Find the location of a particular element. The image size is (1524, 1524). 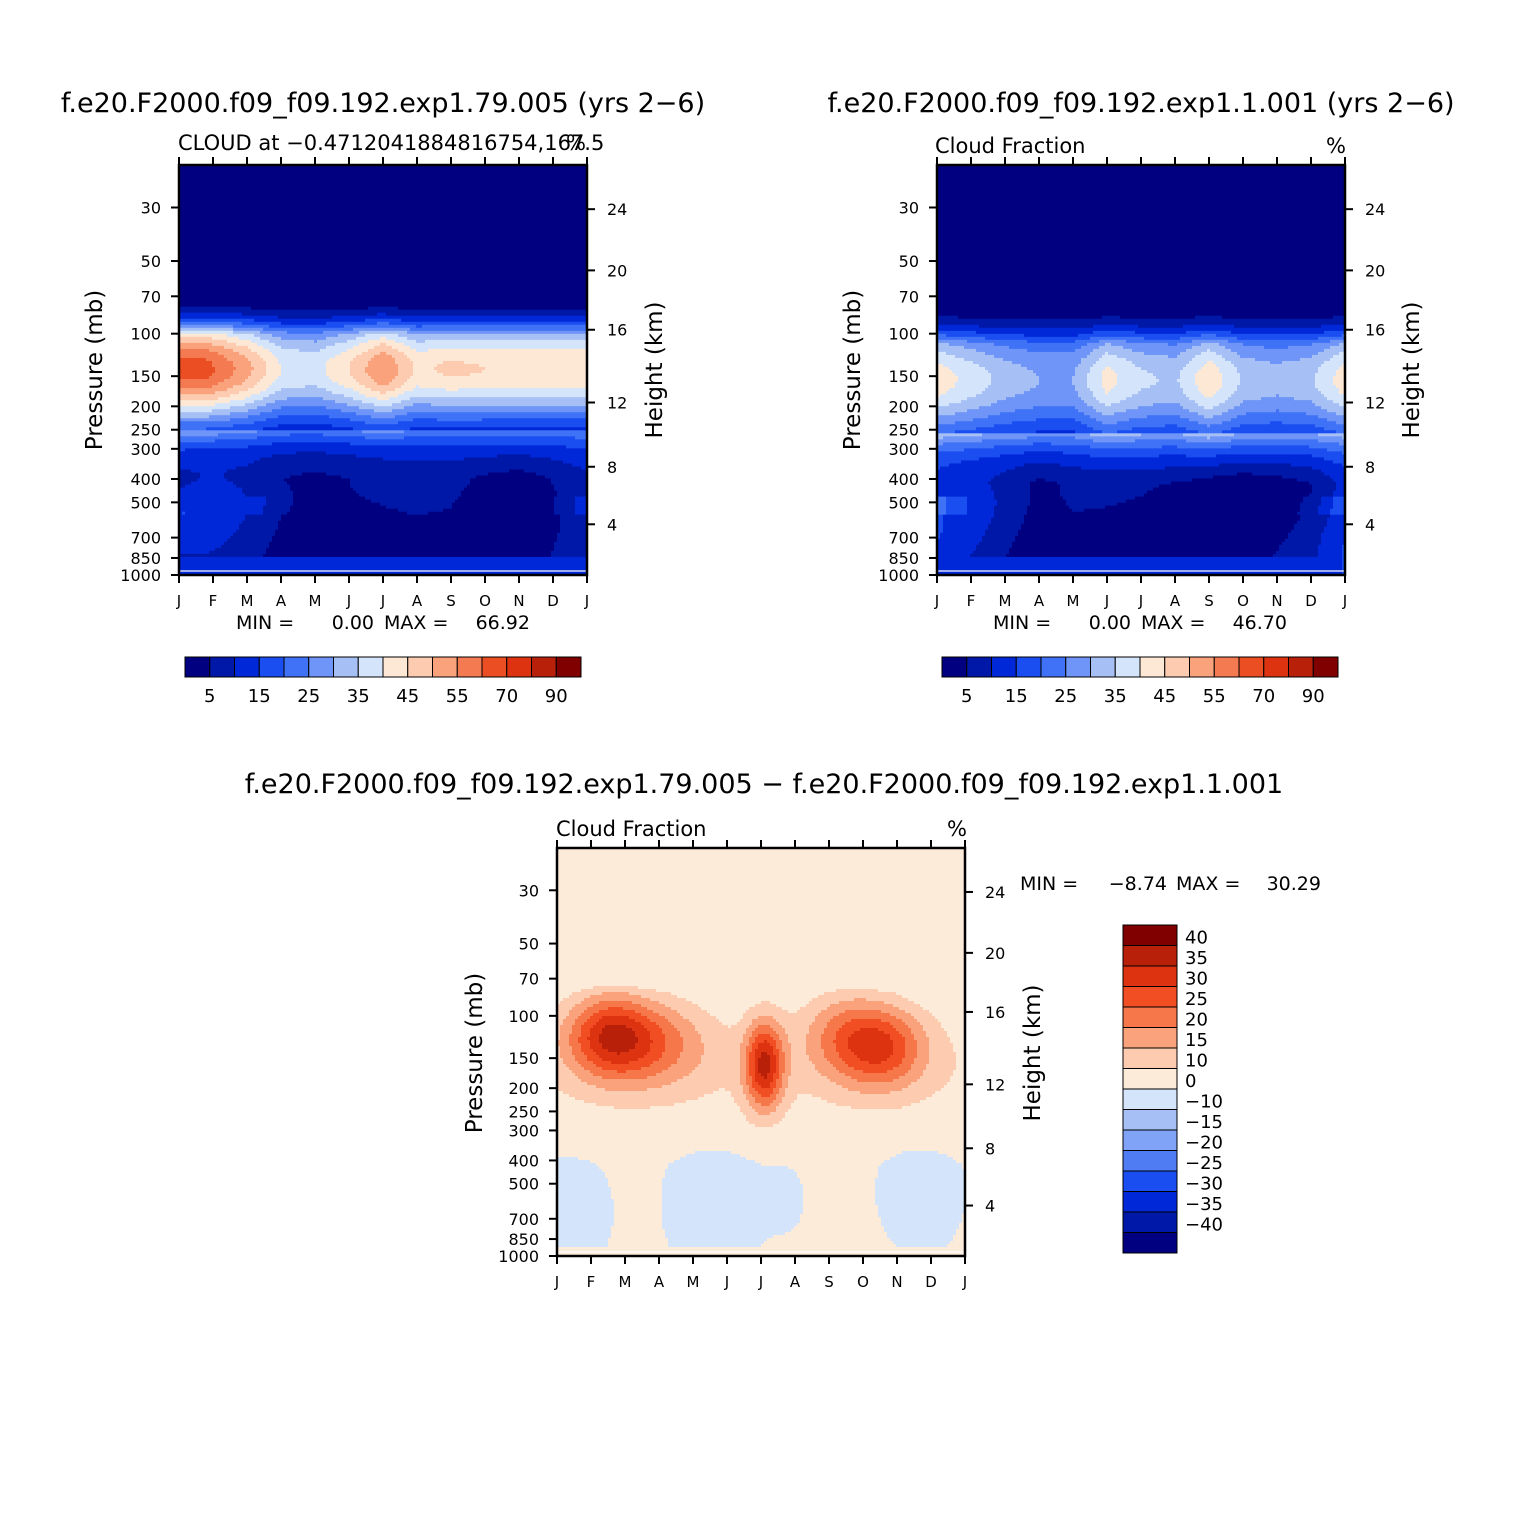

x-tick-label: J is located at coordinates (936, 601).